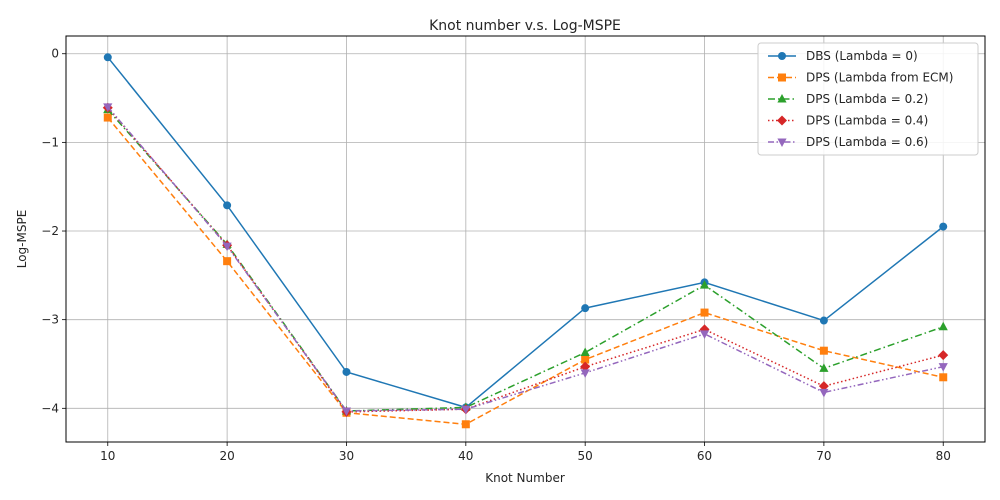 The image size is (1000, 500). I want to click on legend-label: DBS (Lambda = 0), so click(862, 56).